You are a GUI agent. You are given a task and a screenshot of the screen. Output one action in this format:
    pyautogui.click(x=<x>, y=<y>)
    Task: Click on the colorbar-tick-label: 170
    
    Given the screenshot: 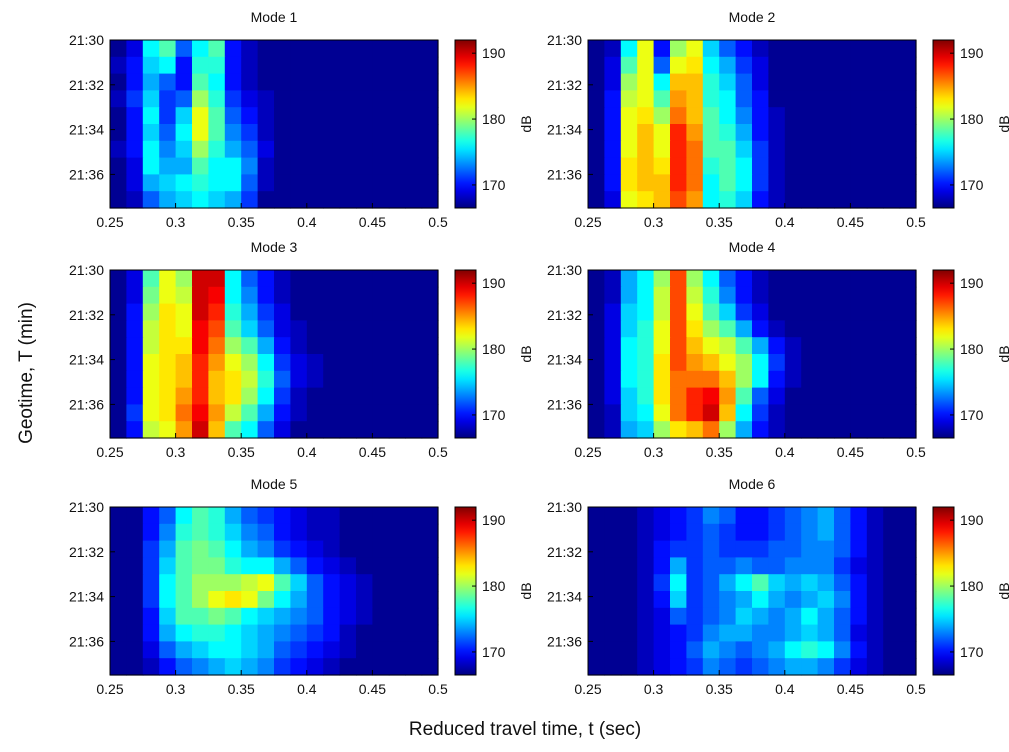 What is the action you would take?
    pyautogui.click(x=494, y=185)
    